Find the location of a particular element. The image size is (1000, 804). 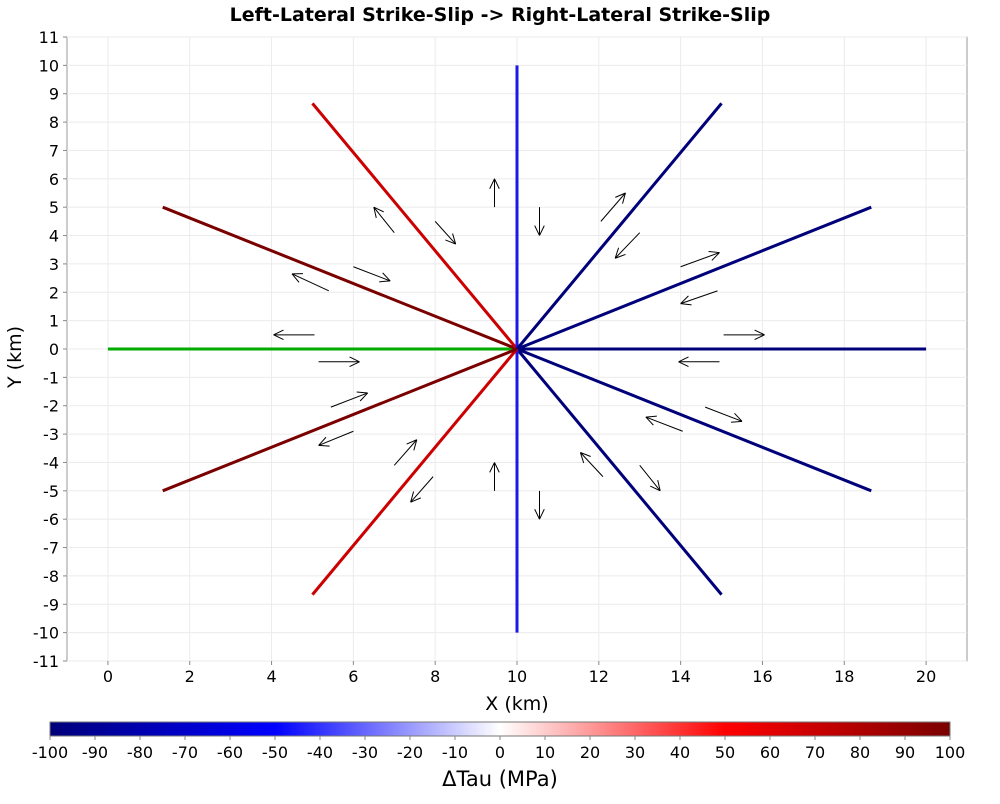

colorbar-tick-label: 40 is located at coordinates (680, 752).